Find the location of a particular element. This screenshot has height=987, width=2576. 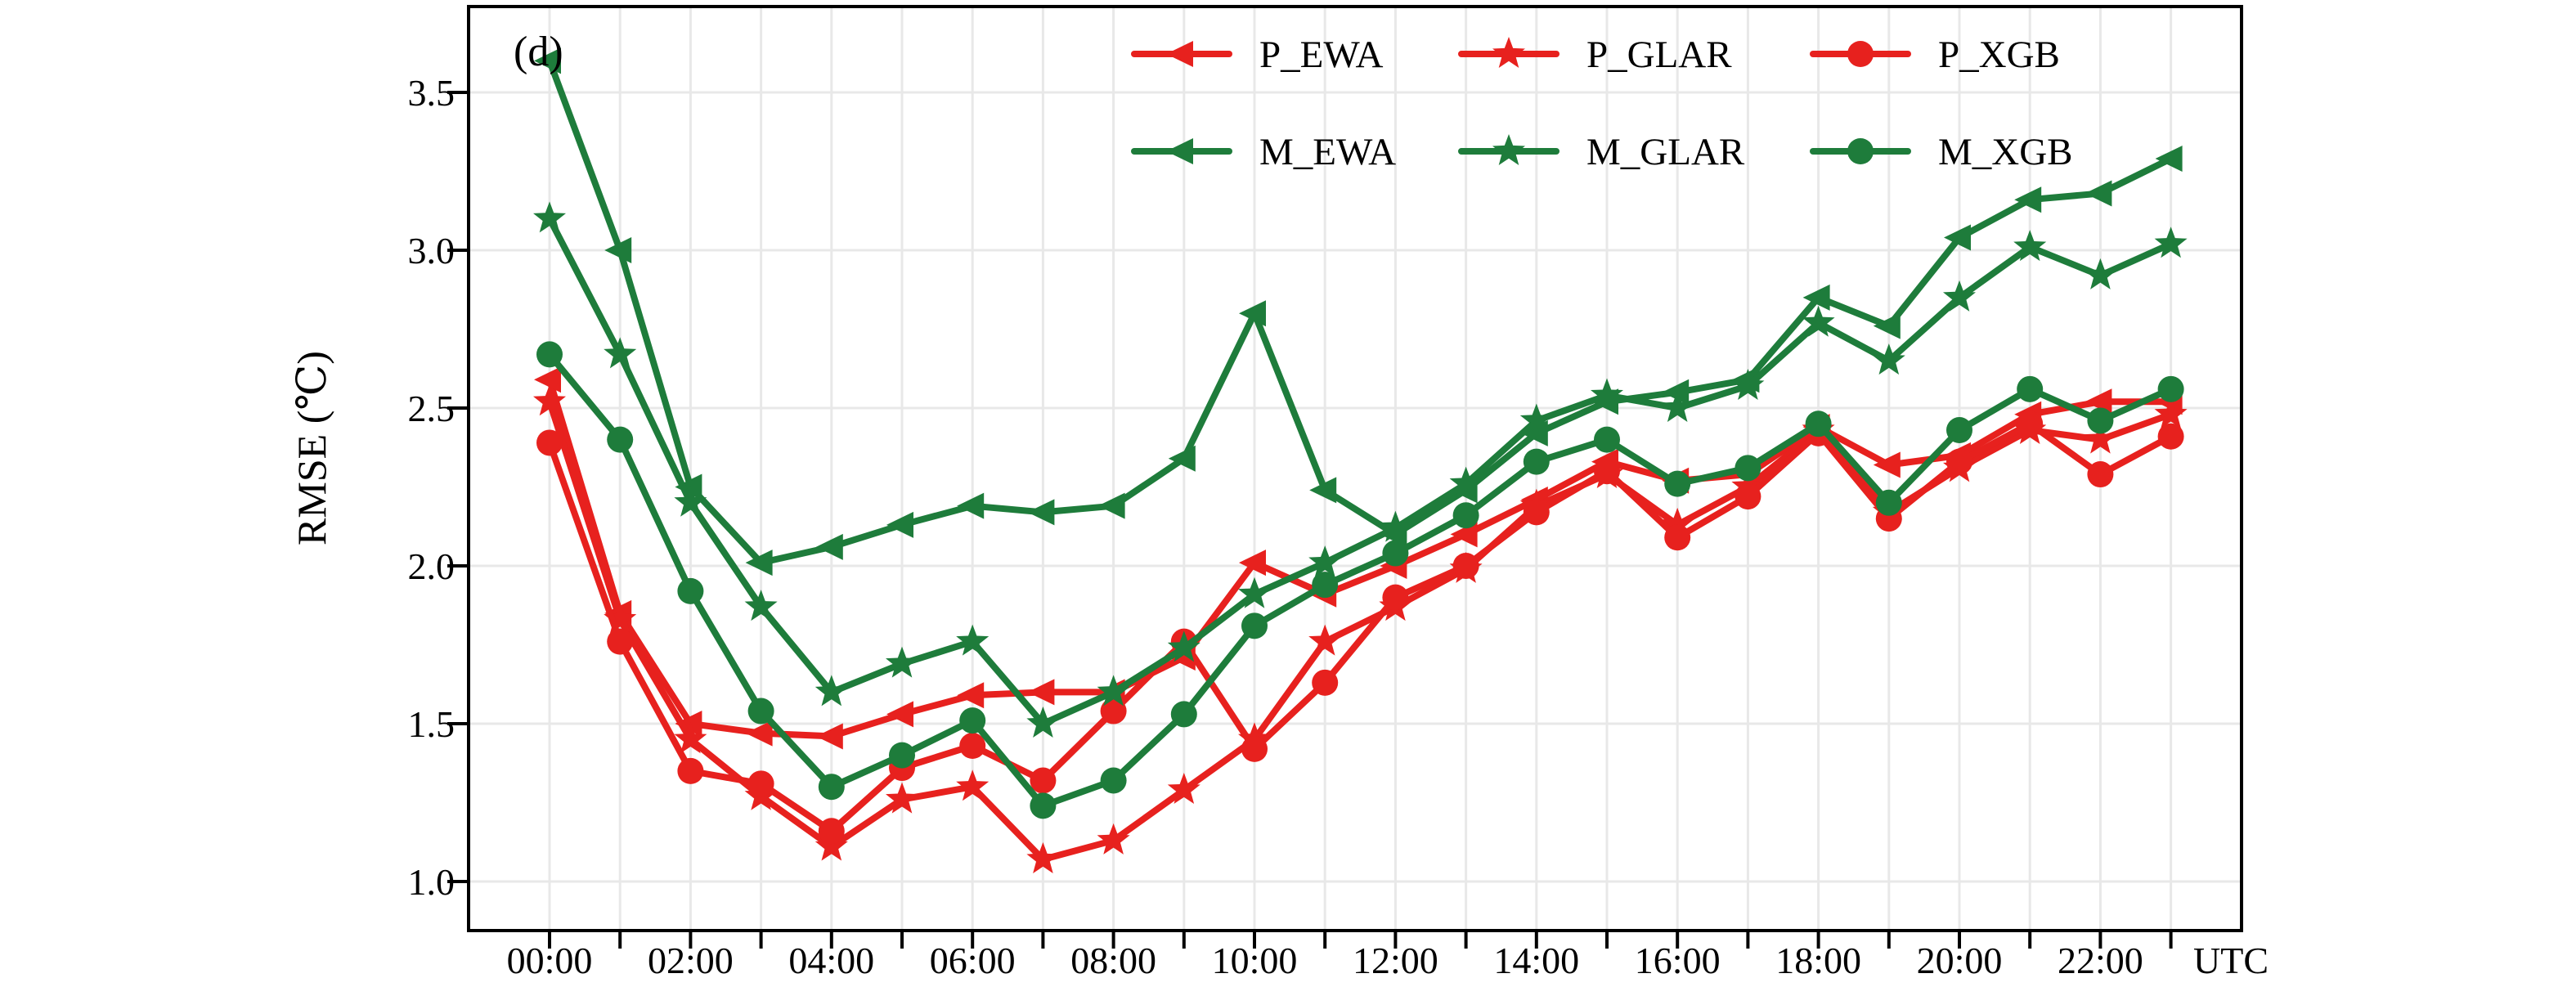

legend-item-M_XGB: M_XGB is located at coordinates (1942, 152).